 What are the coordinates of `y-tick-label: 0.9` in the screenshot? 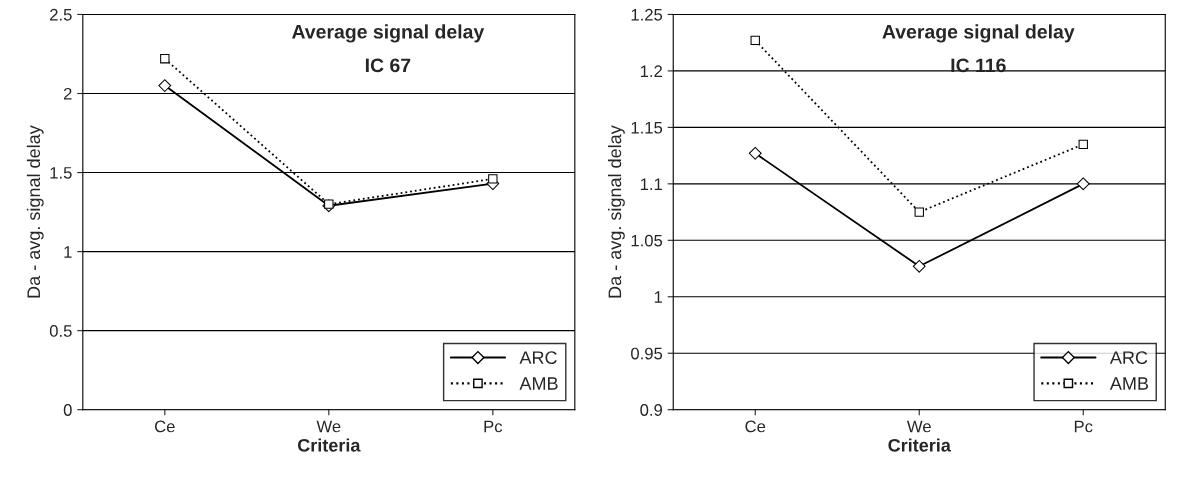 It's located at (651, 410).